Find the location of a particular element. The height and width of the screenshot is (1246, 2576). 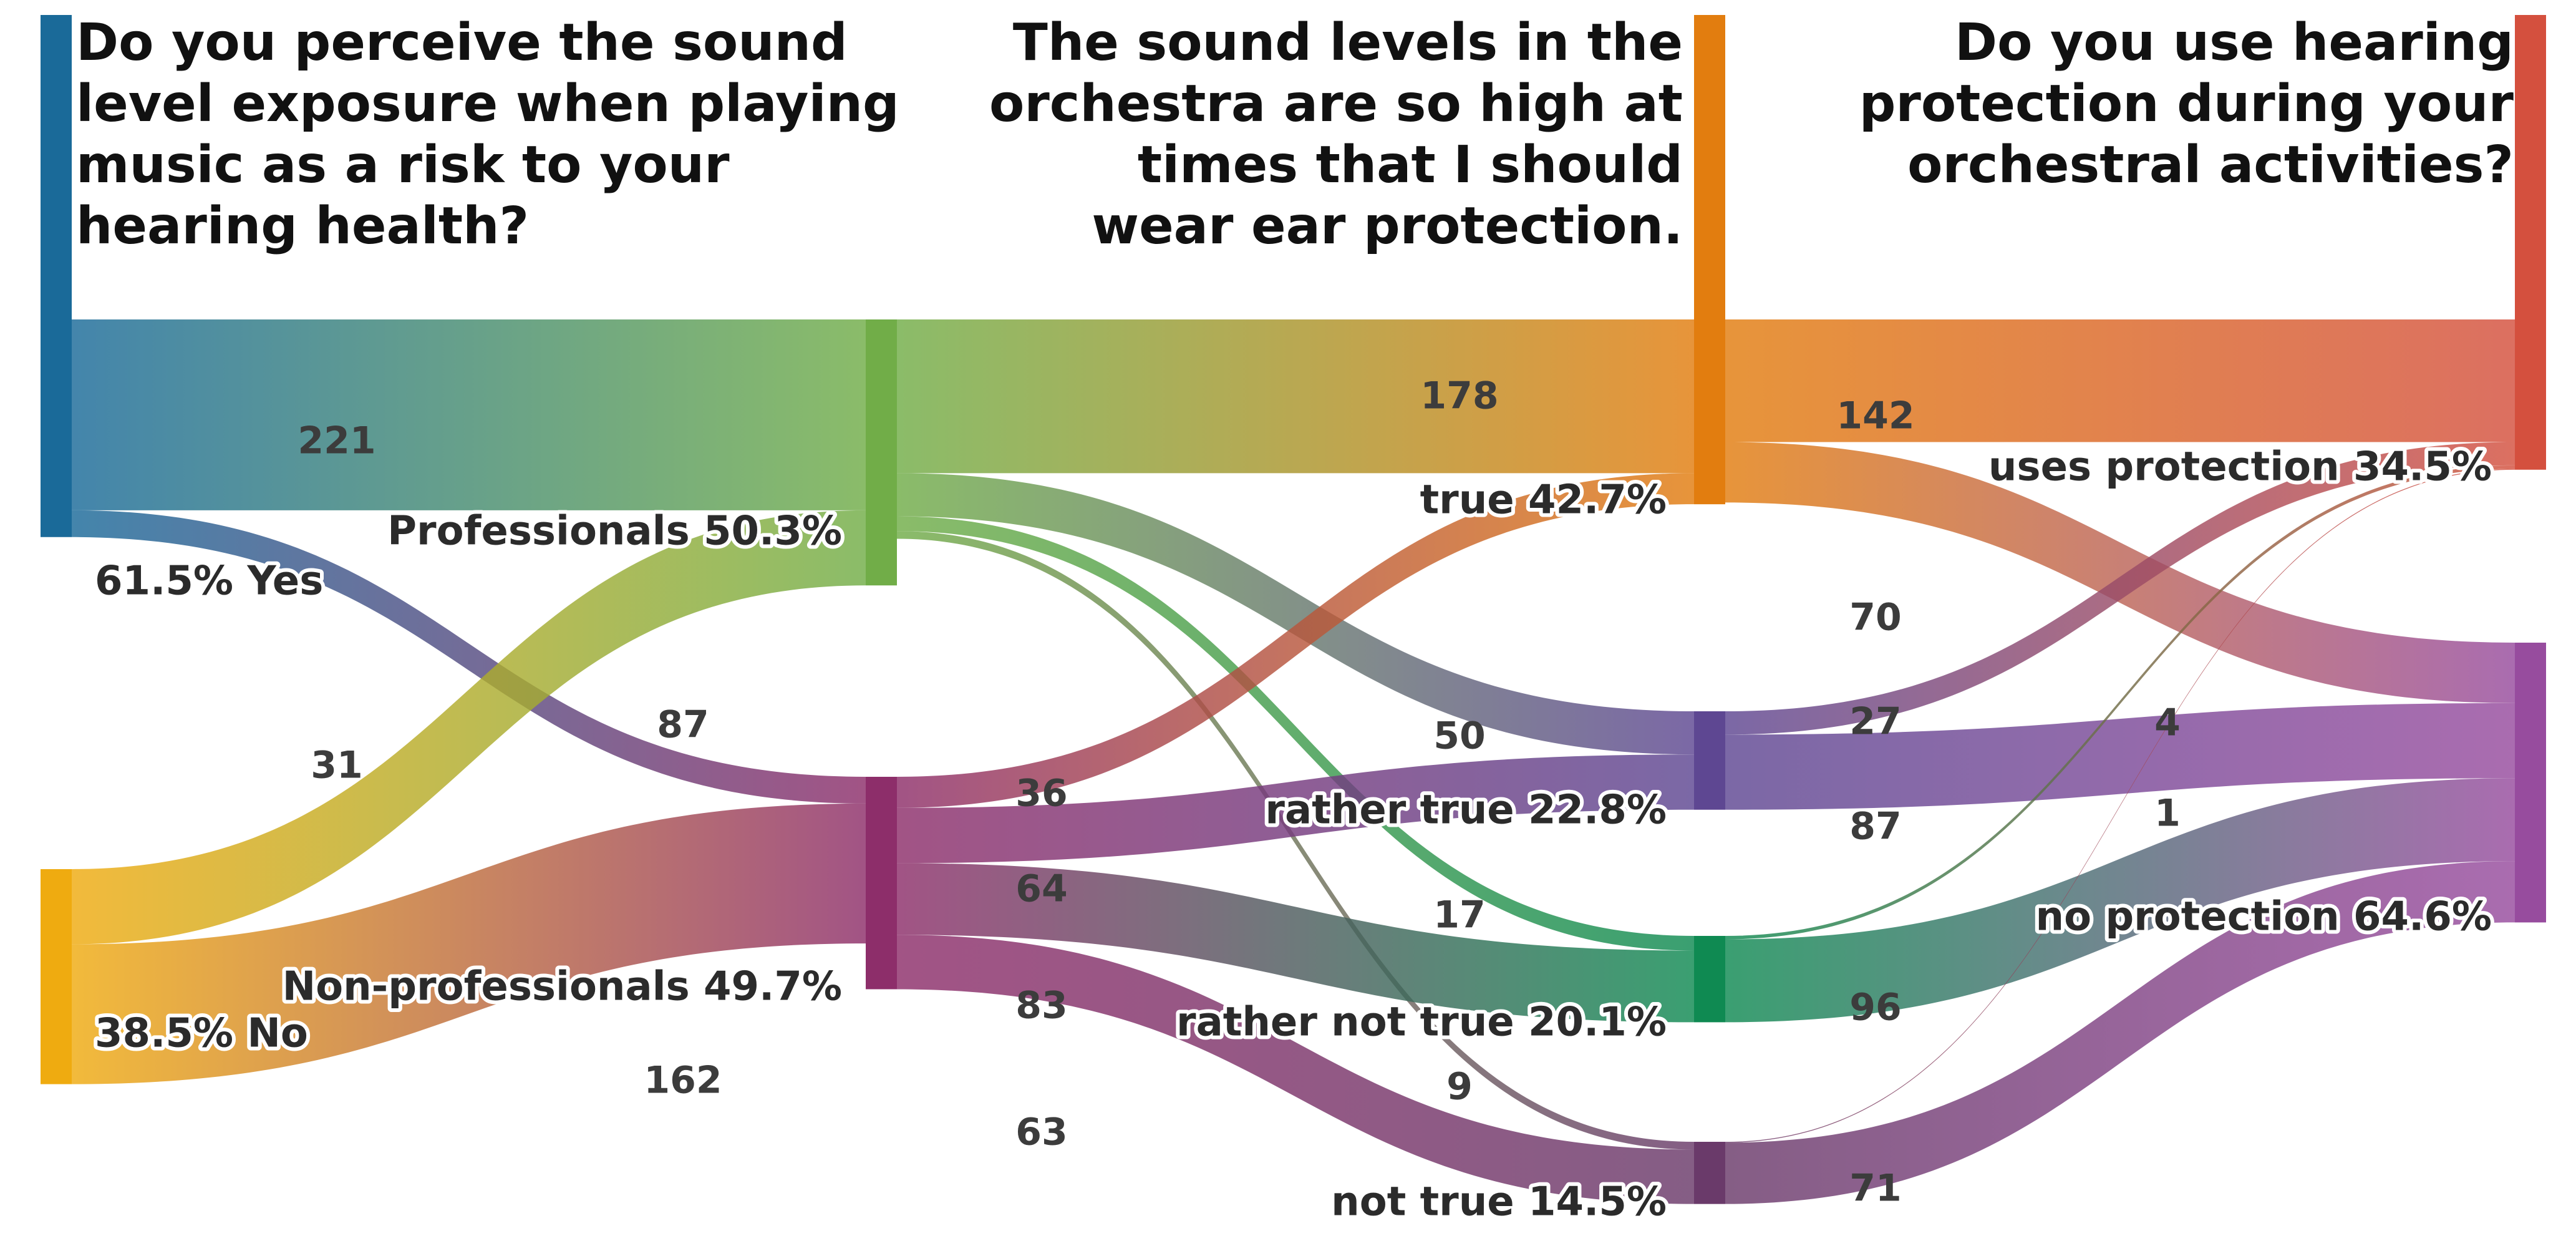

title-accent-bar-col4 is located at coordinates (2530, 167).